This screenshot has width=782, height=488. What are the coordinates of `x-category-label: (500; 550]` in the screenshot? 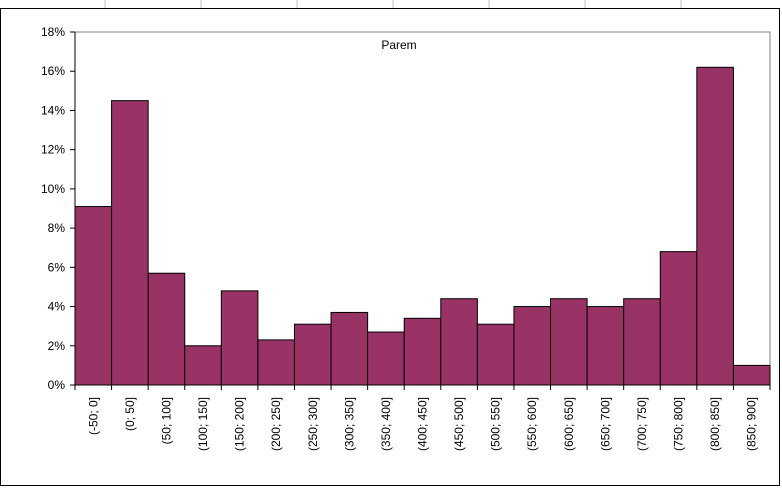 It's located at (496, 424).